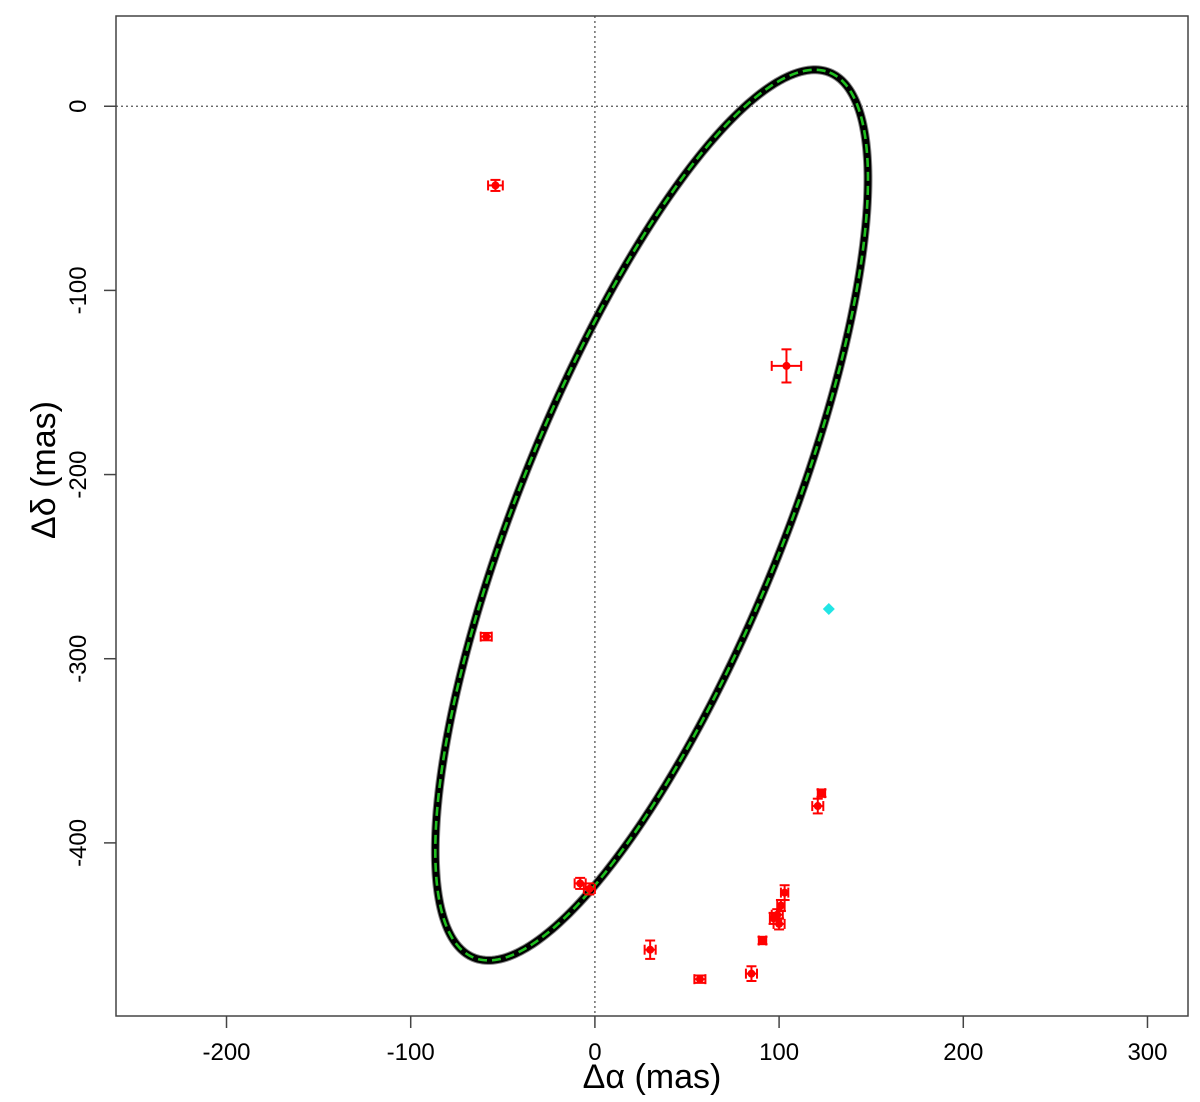  I want to click on y-tick-label: -100, so click(78, 290).